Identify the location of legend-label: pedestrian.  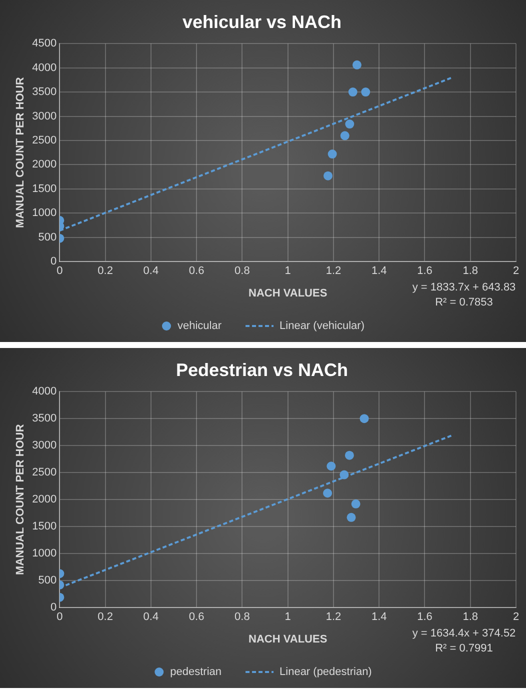
(196, 672).